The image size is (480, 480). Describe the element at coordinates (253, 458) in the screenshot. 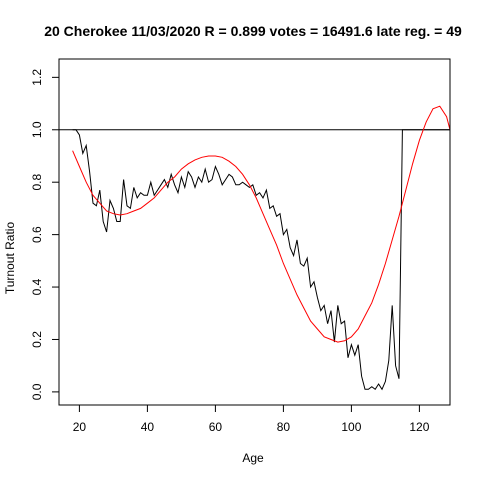

I see `x-axis-label: Age` at that location.